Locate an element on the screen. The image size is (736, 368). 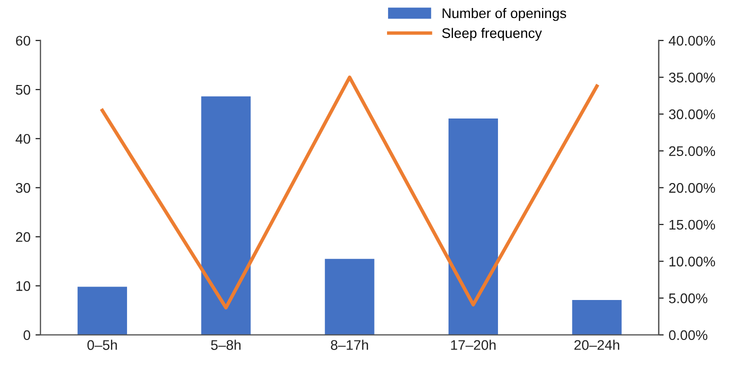
y-tick-label: 40 is located at coordinates (23, 139).